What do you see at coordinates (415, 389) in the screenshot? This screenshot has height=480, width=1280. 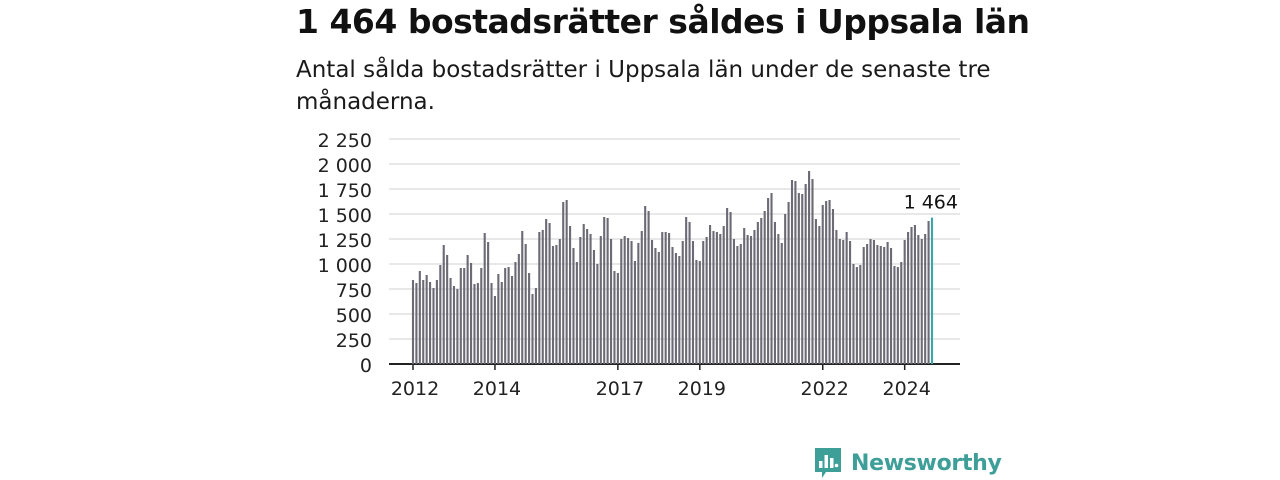 I see `x-tick-label: 2012` at bounding box center [415, 389].